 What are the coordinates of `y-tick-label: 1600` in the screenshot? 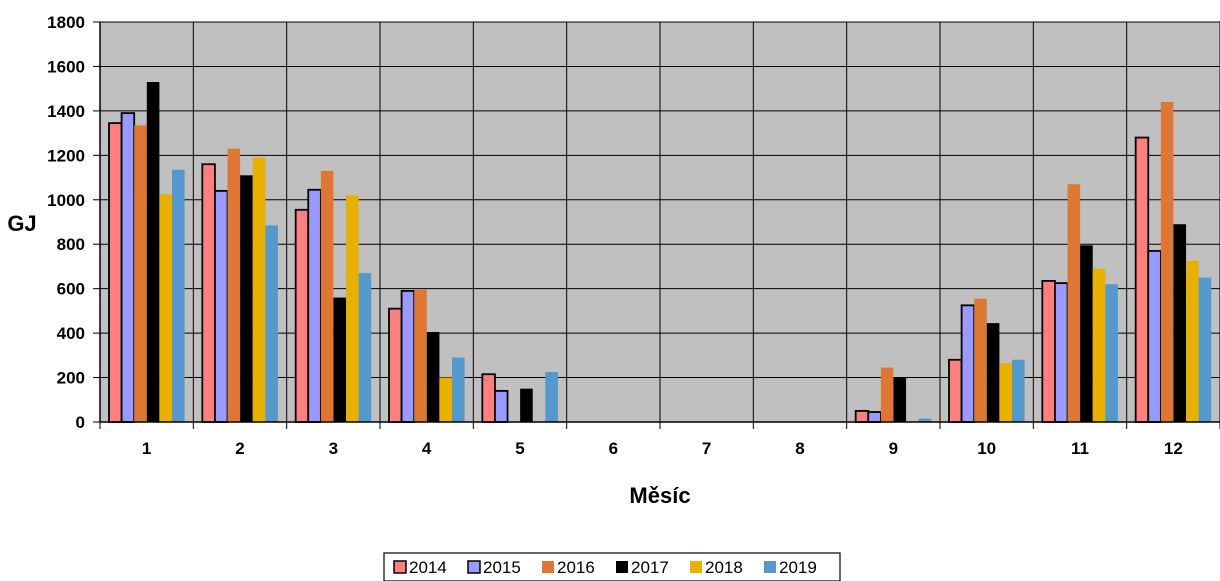 It's located at (66, 66).